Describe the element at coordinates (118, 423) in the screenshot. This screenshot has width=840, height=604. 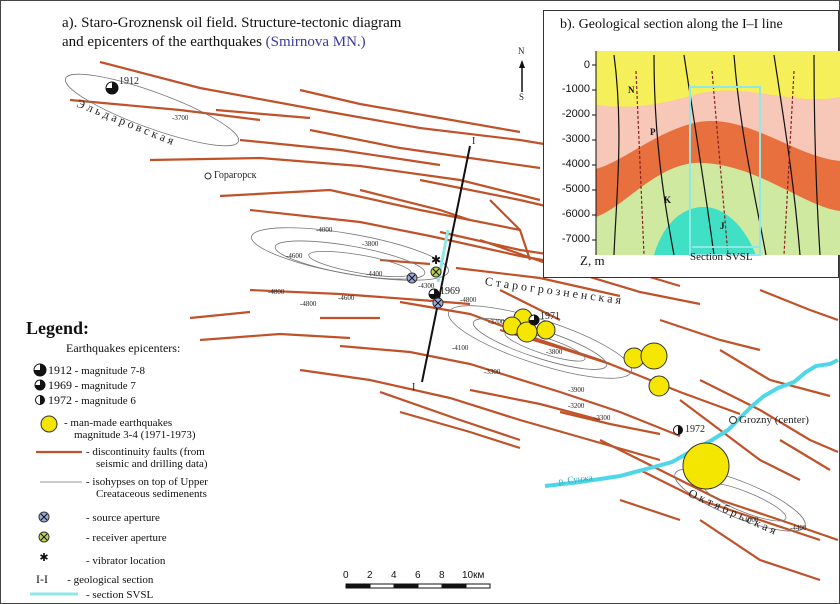
I see `legend-item: - man-made earthquakes` at that location.